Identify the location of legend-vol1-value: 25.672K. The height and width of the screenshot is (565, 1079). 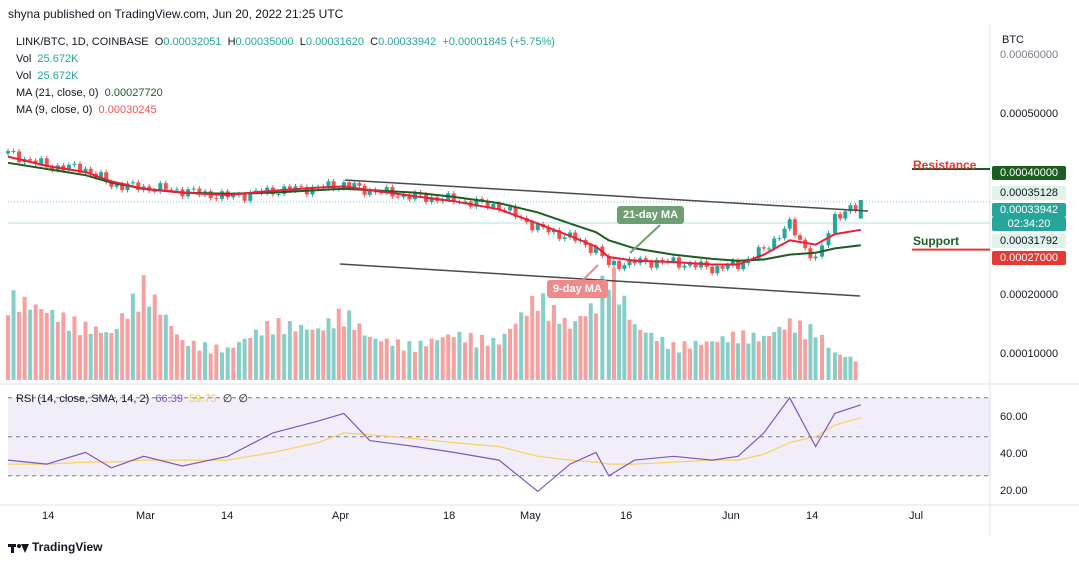
(58, 59).